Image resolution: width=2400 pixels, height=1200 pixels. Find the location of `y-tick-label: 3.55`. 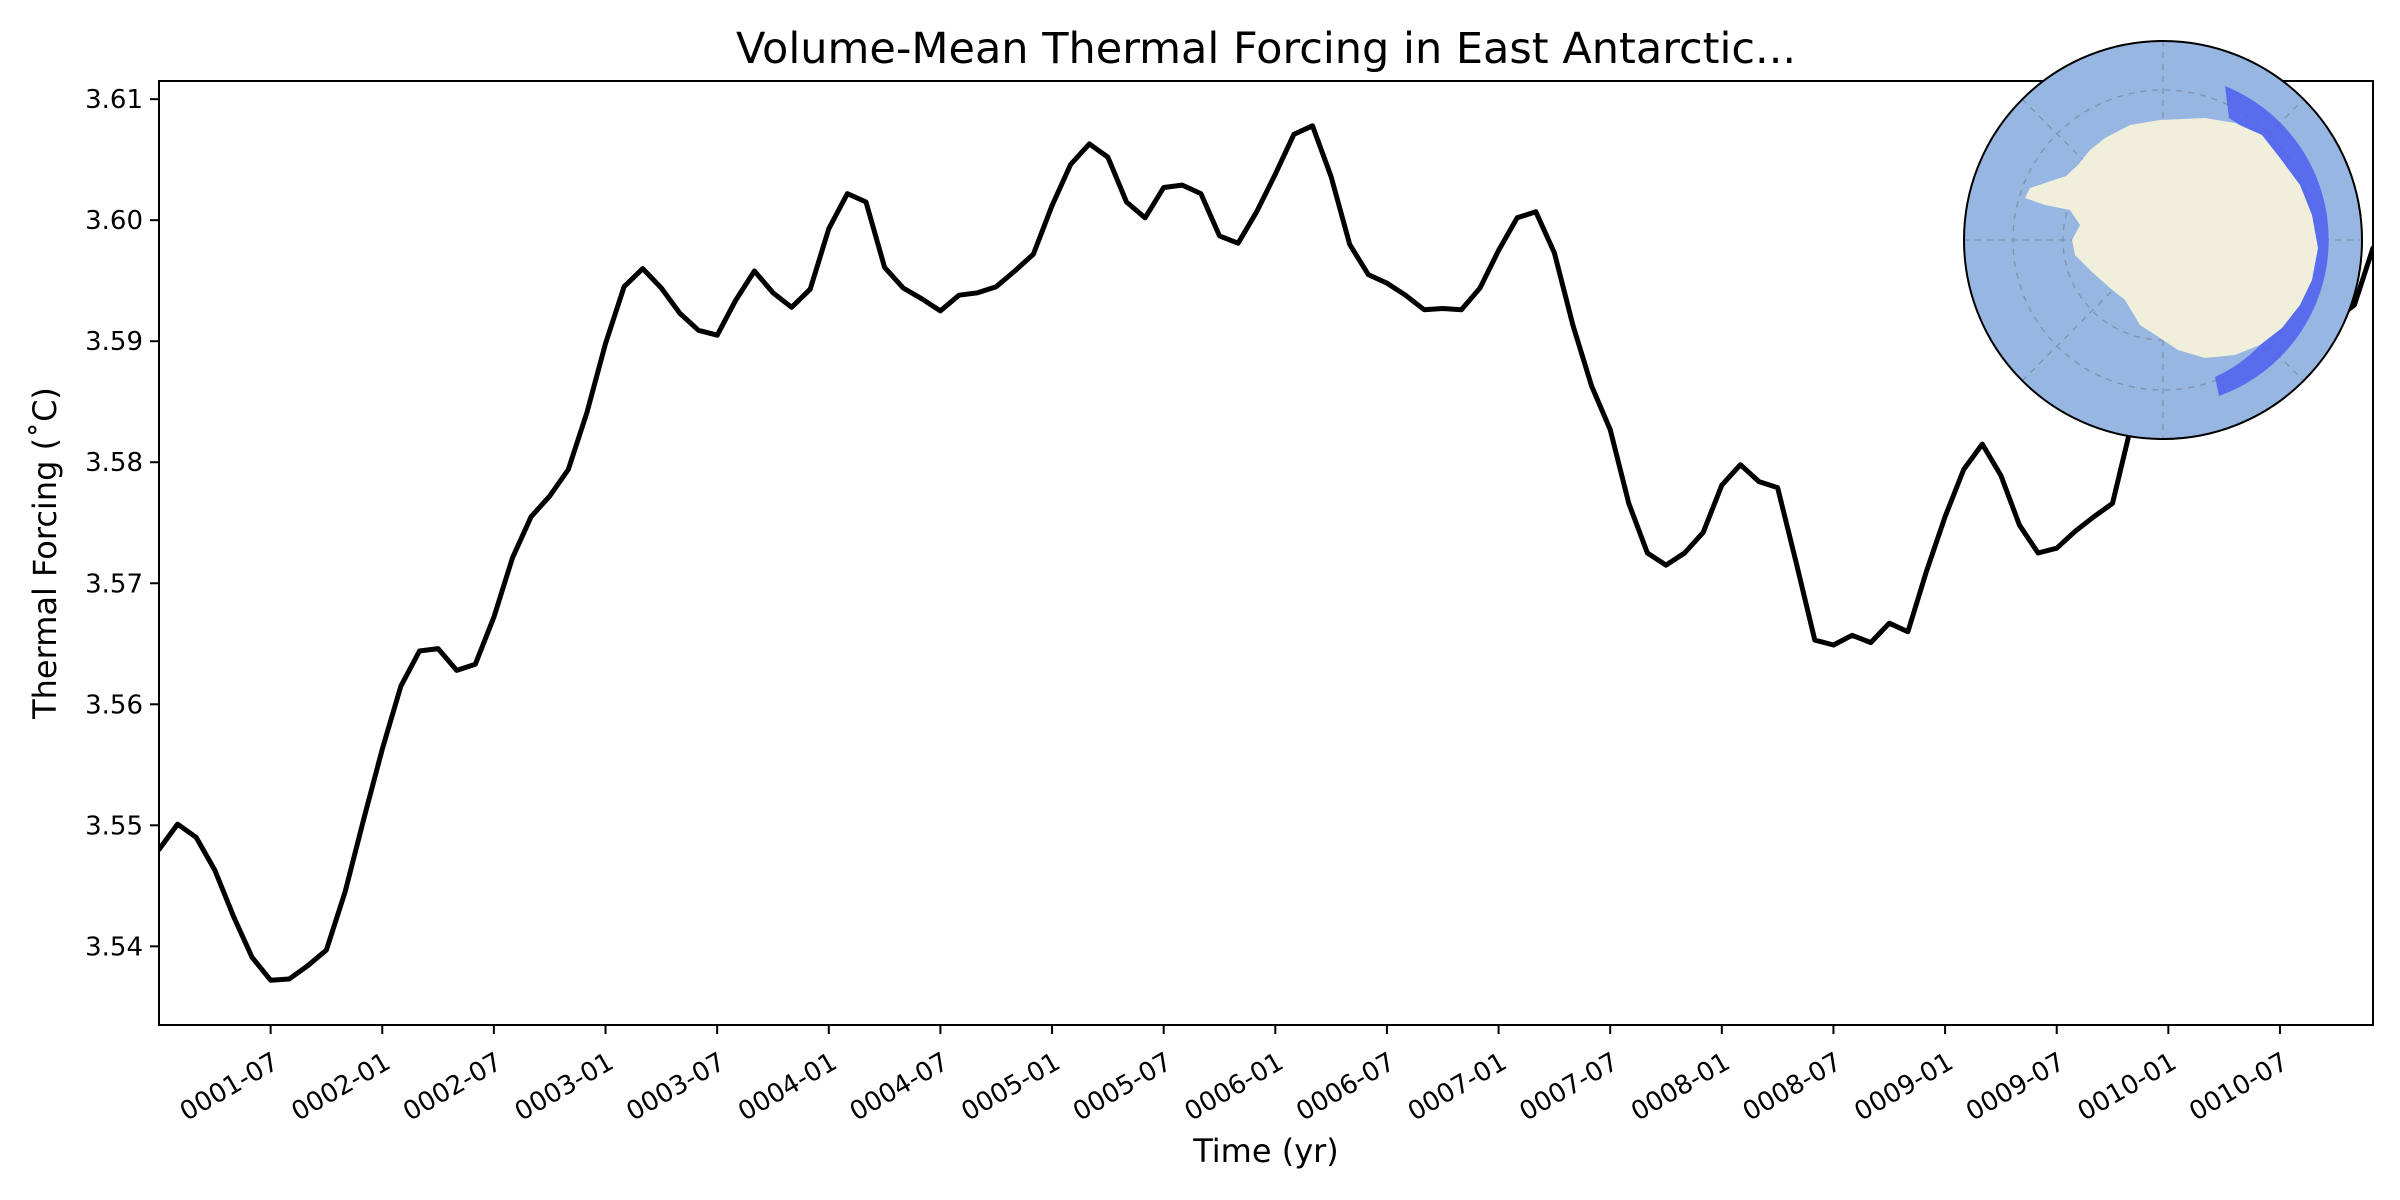

y-tick-label: 3.55 is located at coordinates (114, 826).